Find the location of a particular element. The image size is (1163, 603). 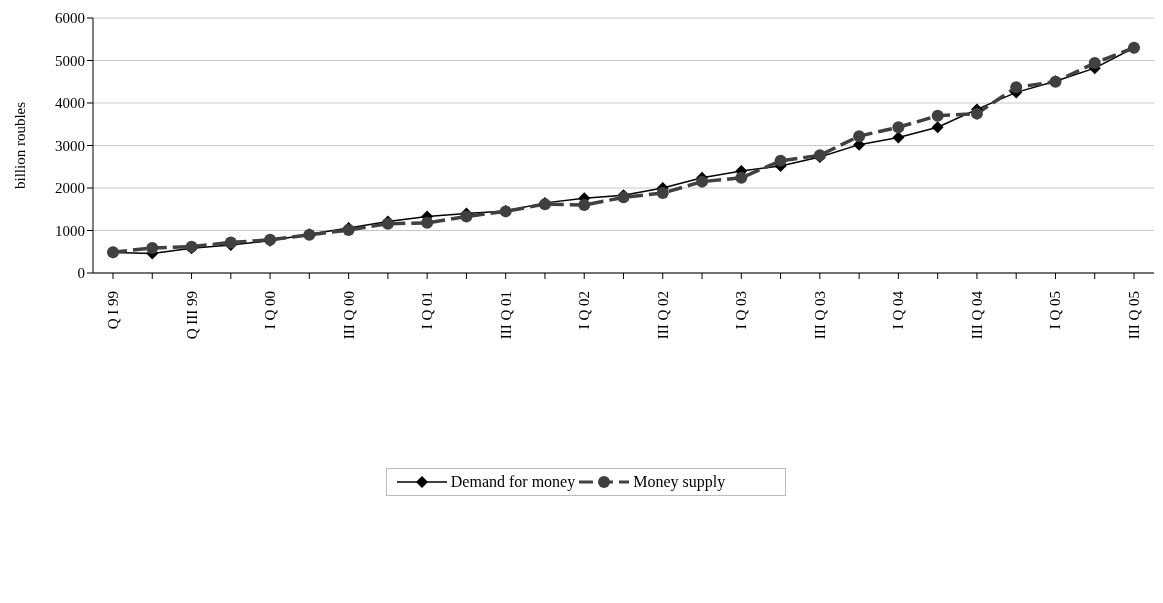

x-tick-label: I Q 04 is located at coordinates (898, 310).